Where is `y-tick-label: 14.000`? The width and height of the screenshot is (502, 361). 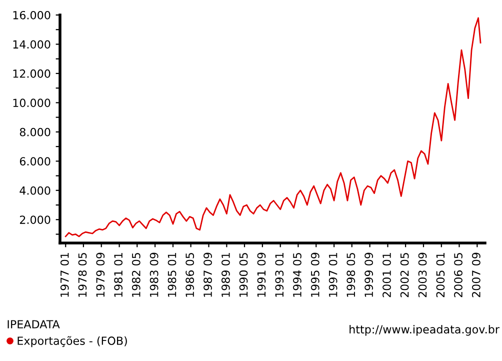 y-tick-label: 14.000 is located at coordinates (31, 44).